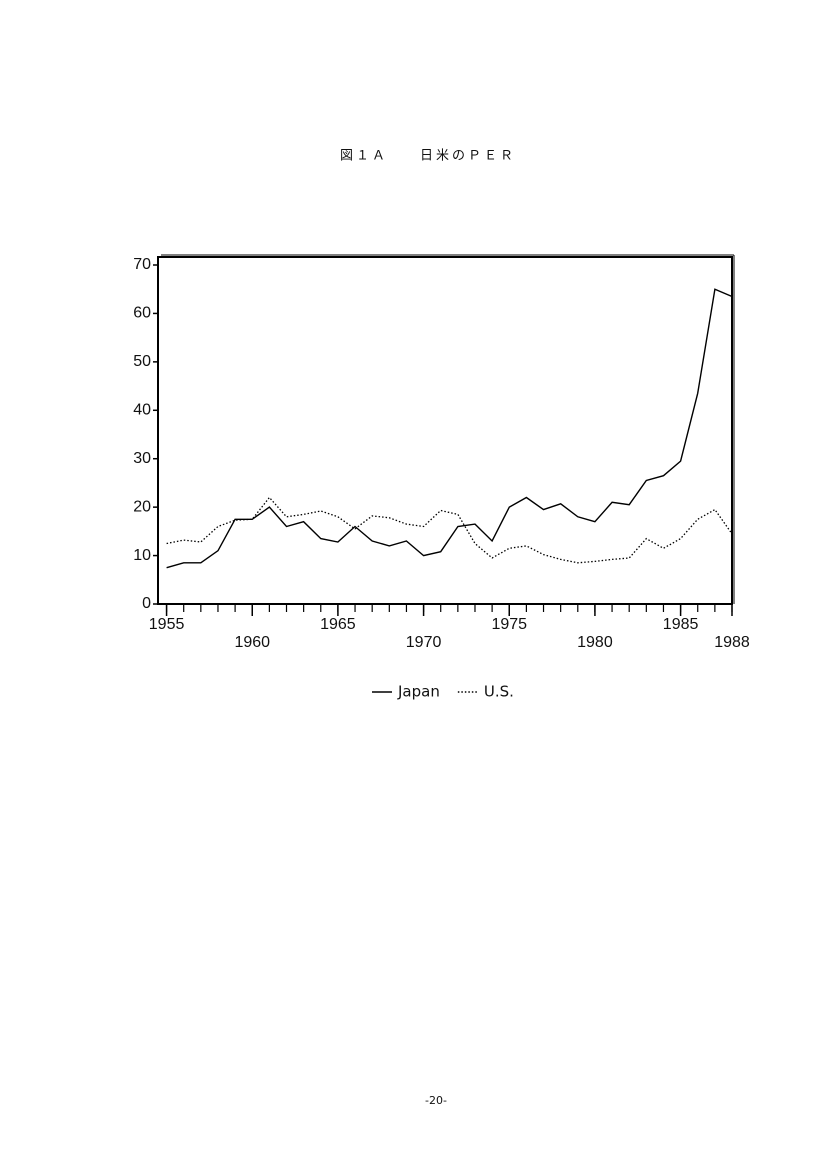 This screenshot has height=1170, width=827. Describe the element at coordinates (509, 624) in the screenshot. I see `x-tick-label: 1975` at that location.